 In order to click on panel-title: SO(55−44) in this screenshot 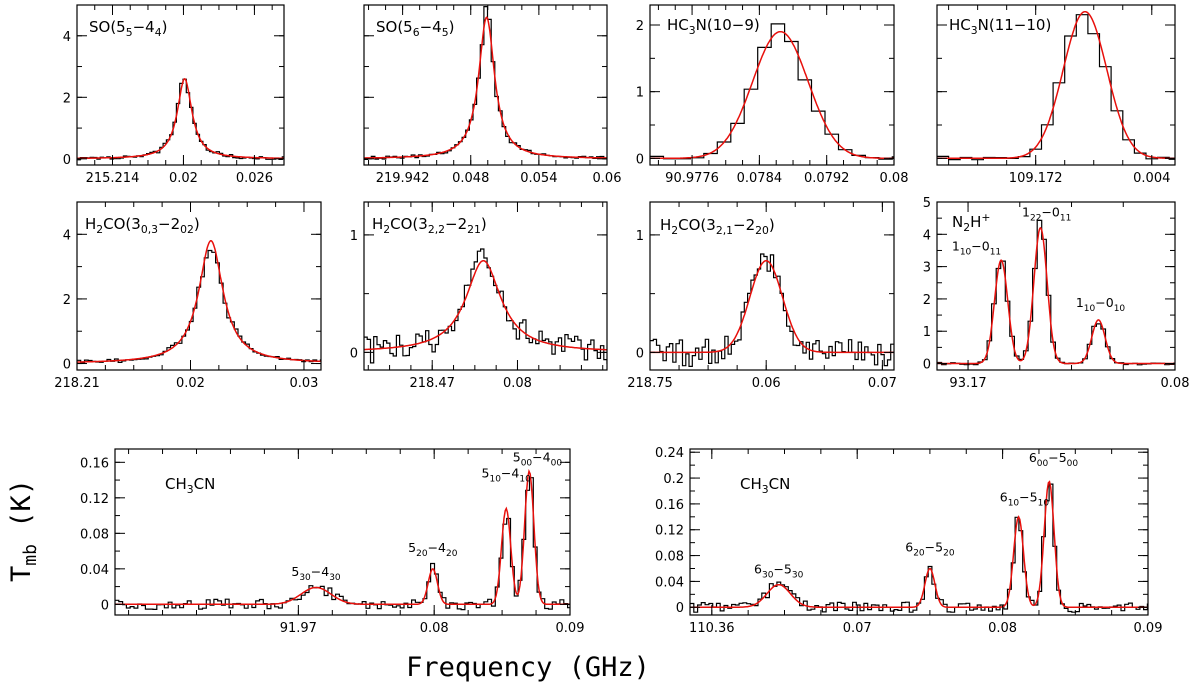, I will do `click(128, 28)`.